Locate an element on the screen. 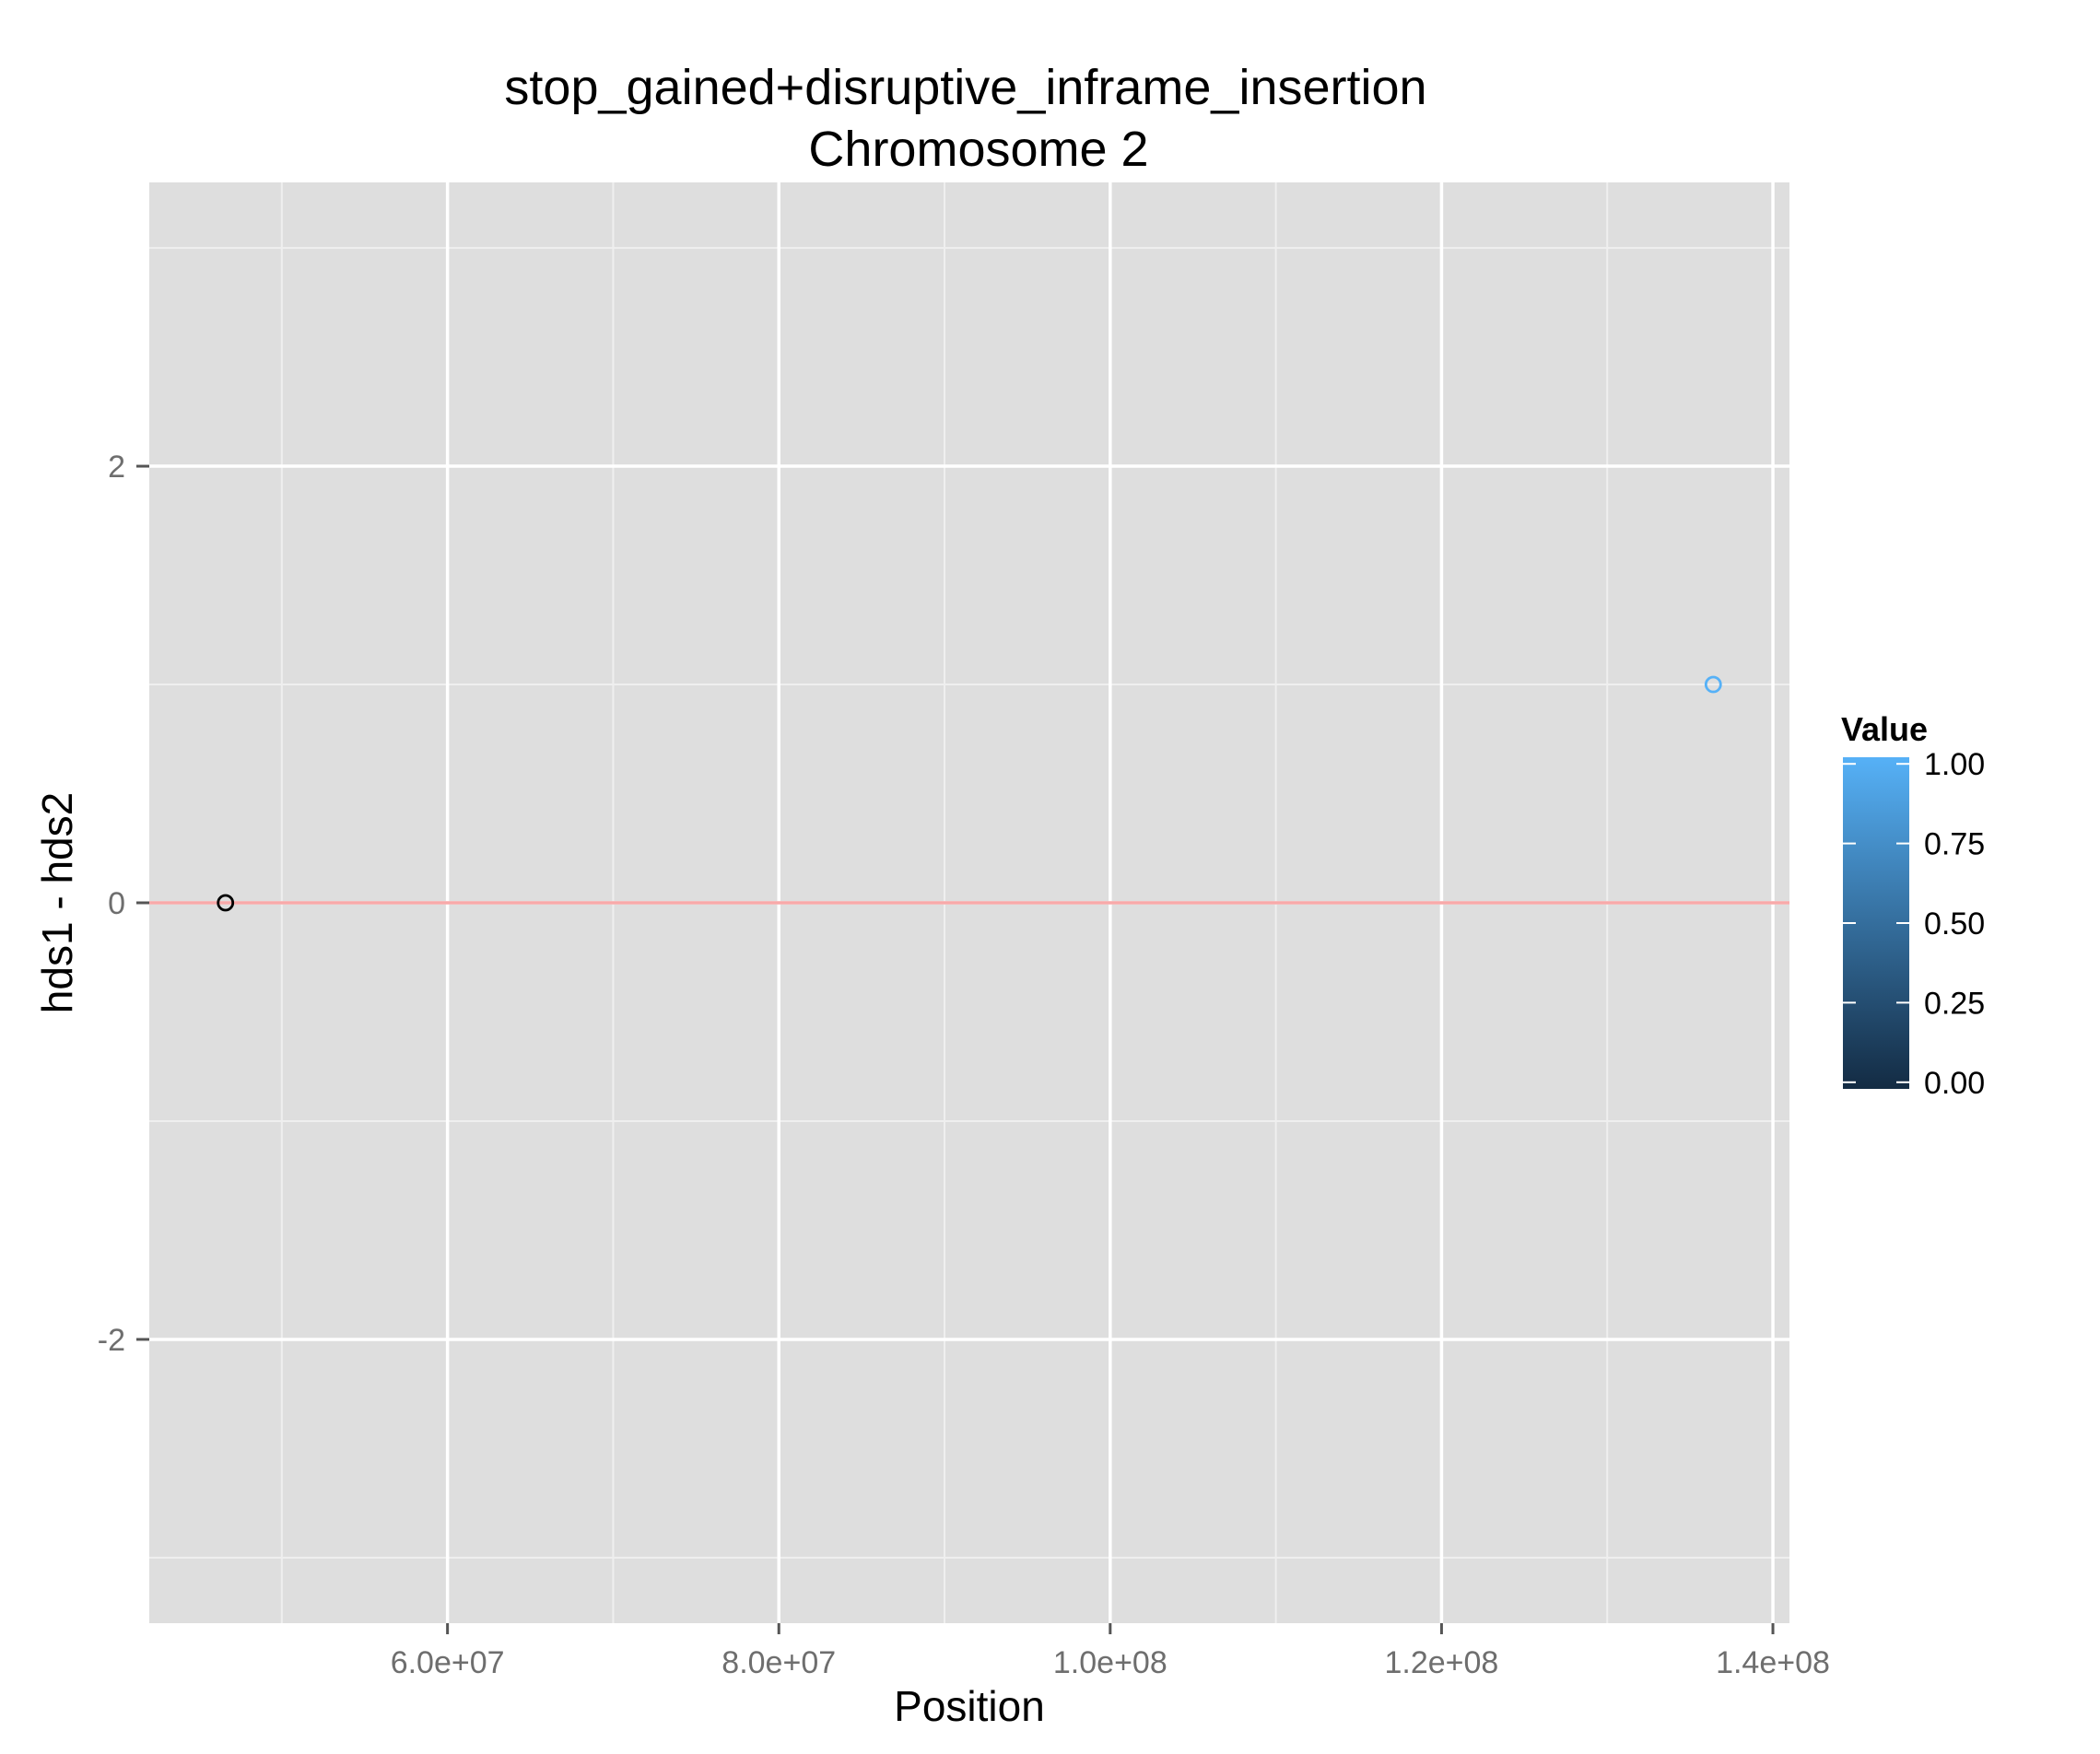 The image size is (2100, 1754). legend-tick-label: 1.00 is located at coordinates (1955, 764).